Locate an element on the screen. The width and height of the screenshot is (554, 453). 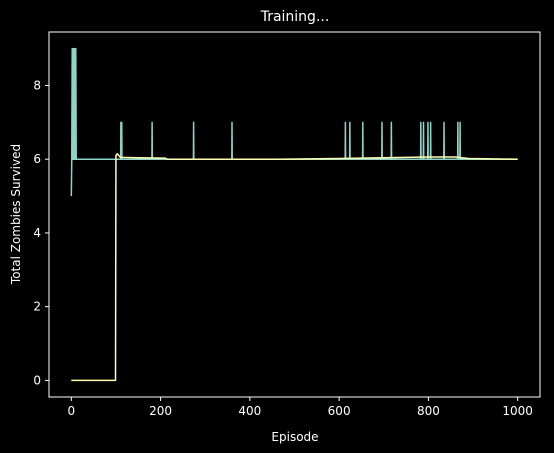
x-axis: 0 200 400 600 800 1000 is located at coordinates (300, 407).